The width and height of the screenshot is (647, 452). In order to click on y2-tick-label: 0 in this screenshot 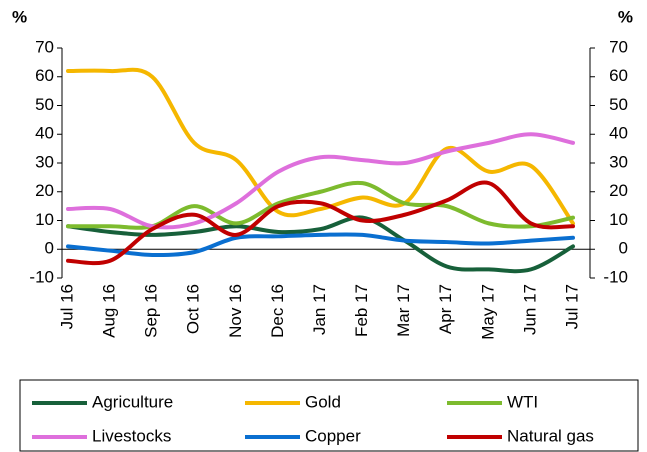, I will do `click(623, 248)`.